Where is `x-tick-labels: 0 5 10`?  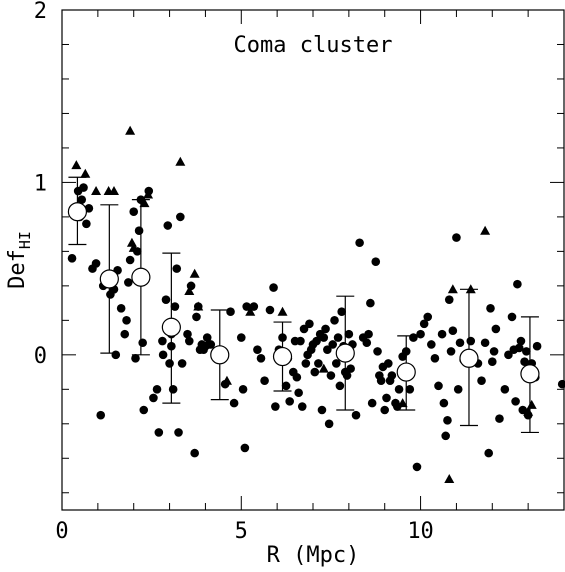 x-tick-labels: 0 5 10 is located at coordinates (244, 531).